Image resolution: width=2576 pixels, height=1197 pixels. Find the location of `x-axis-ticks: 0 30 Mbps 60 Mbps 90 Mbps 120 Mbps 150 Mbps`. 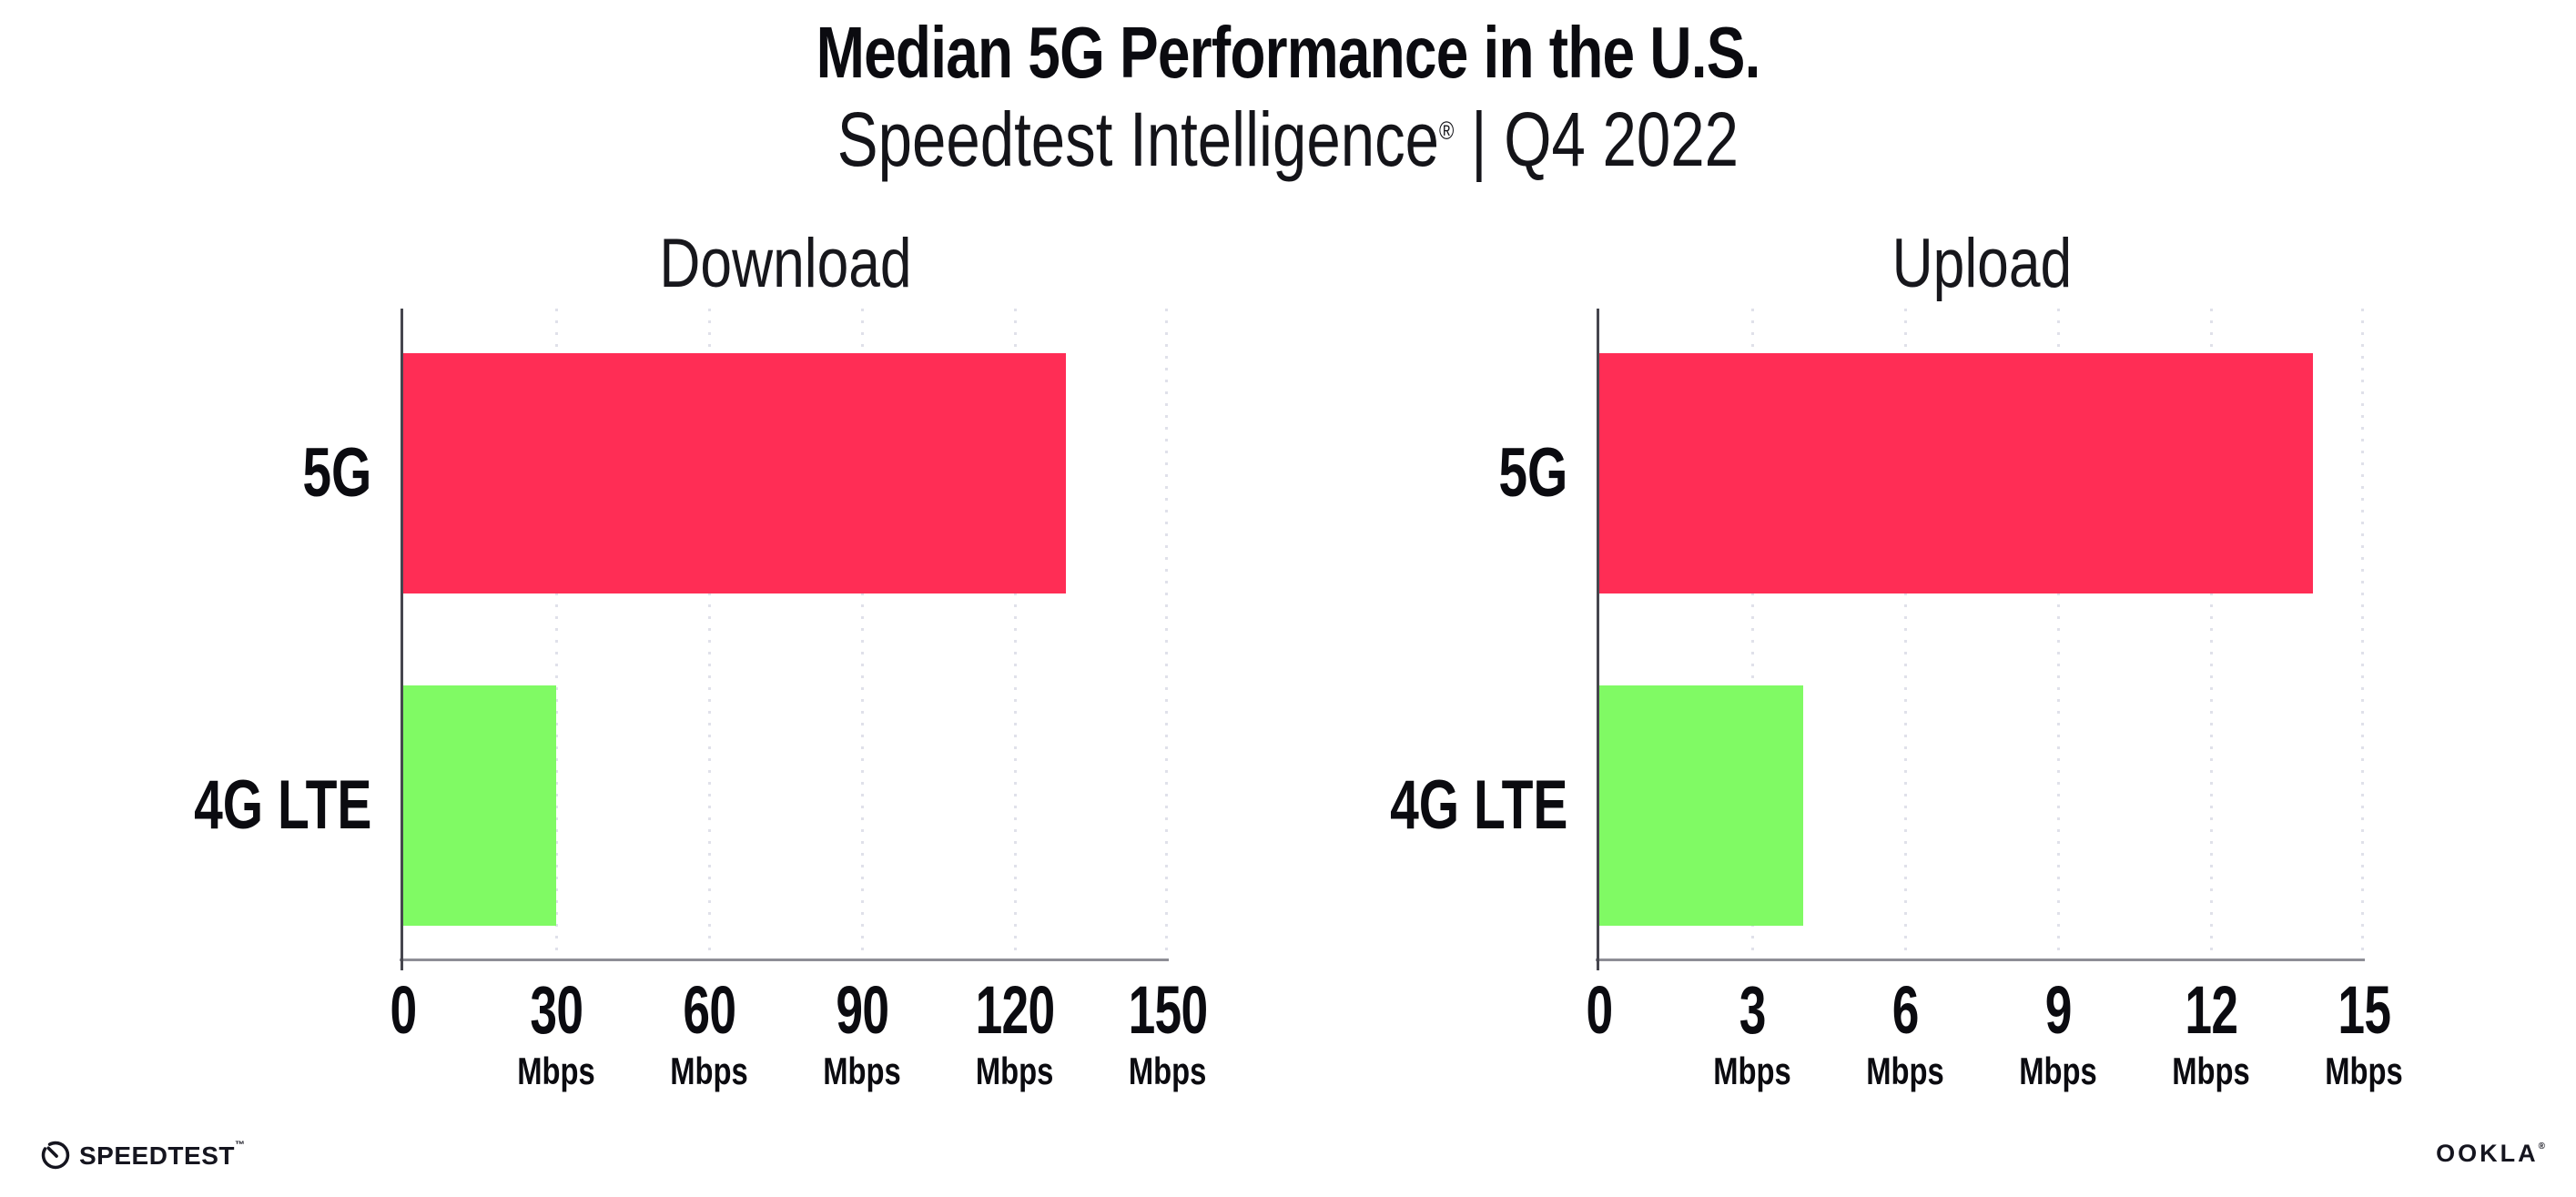

x-axis-ticks: 0 30 Mbps 60 Mbps 90 Mbps 120 Mbps 150 Mbps is located at coordinates (660, 1045).